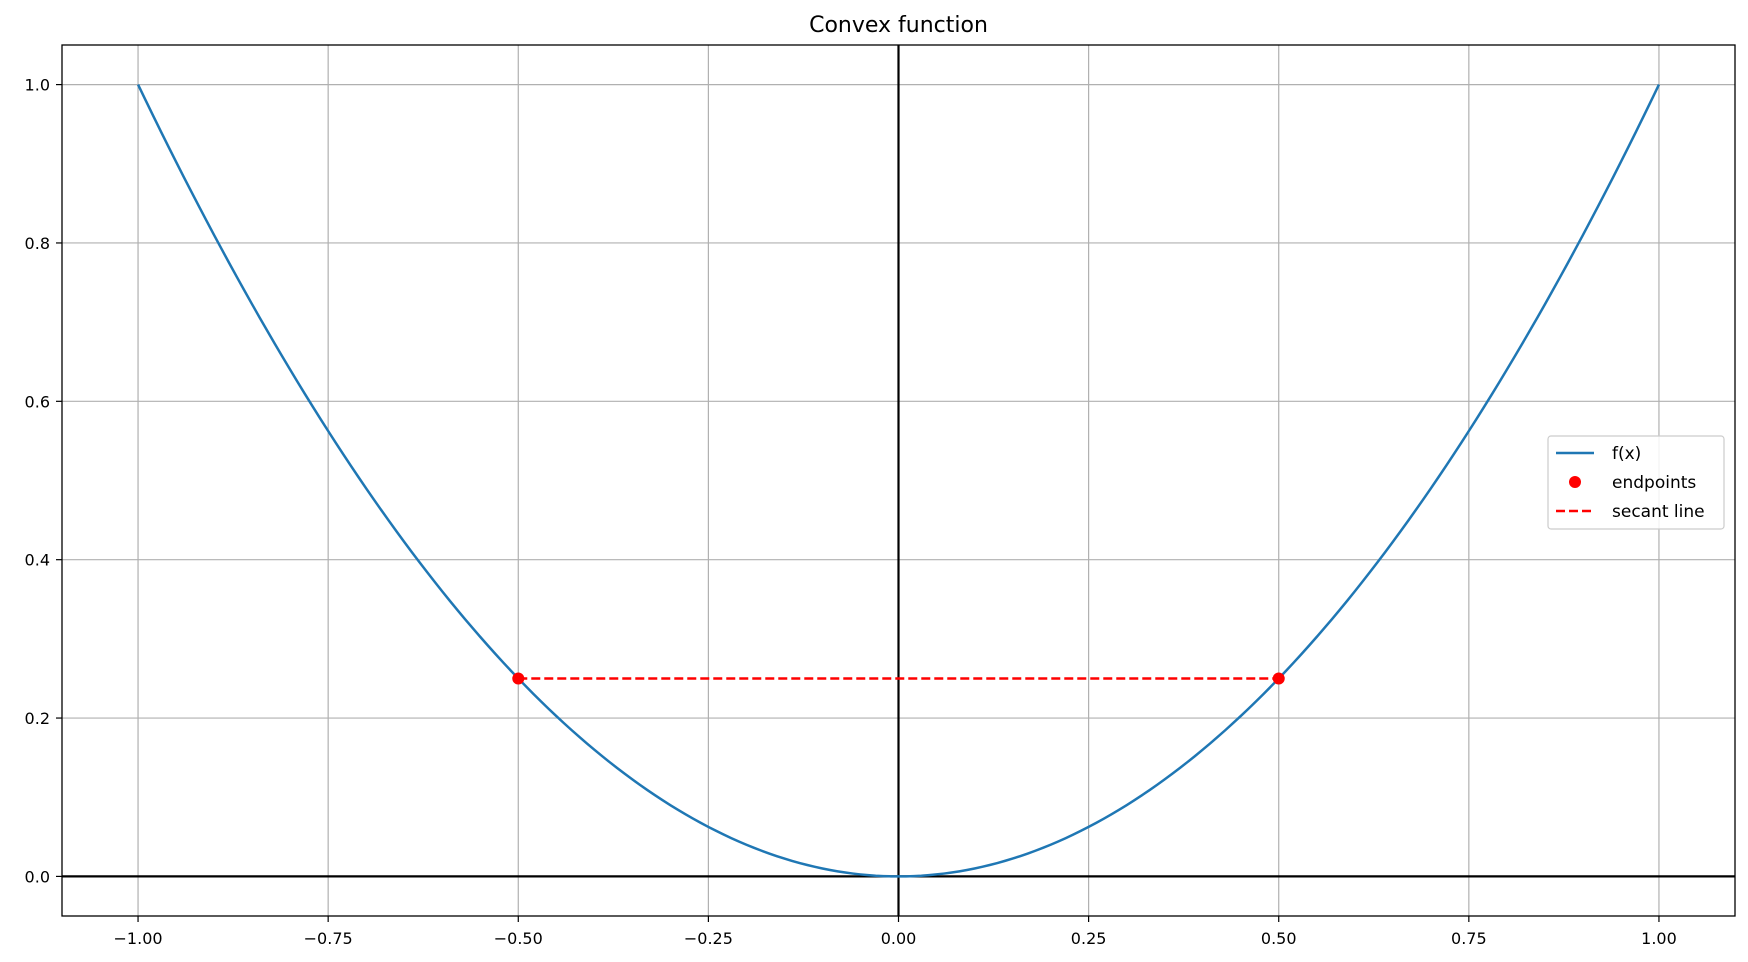 This screenshot has height=962, width=1748. What do you see at coordinates (898, 25) in the screenshot?
I see `chart-title: Convex function` at bounding box center [898, 25].